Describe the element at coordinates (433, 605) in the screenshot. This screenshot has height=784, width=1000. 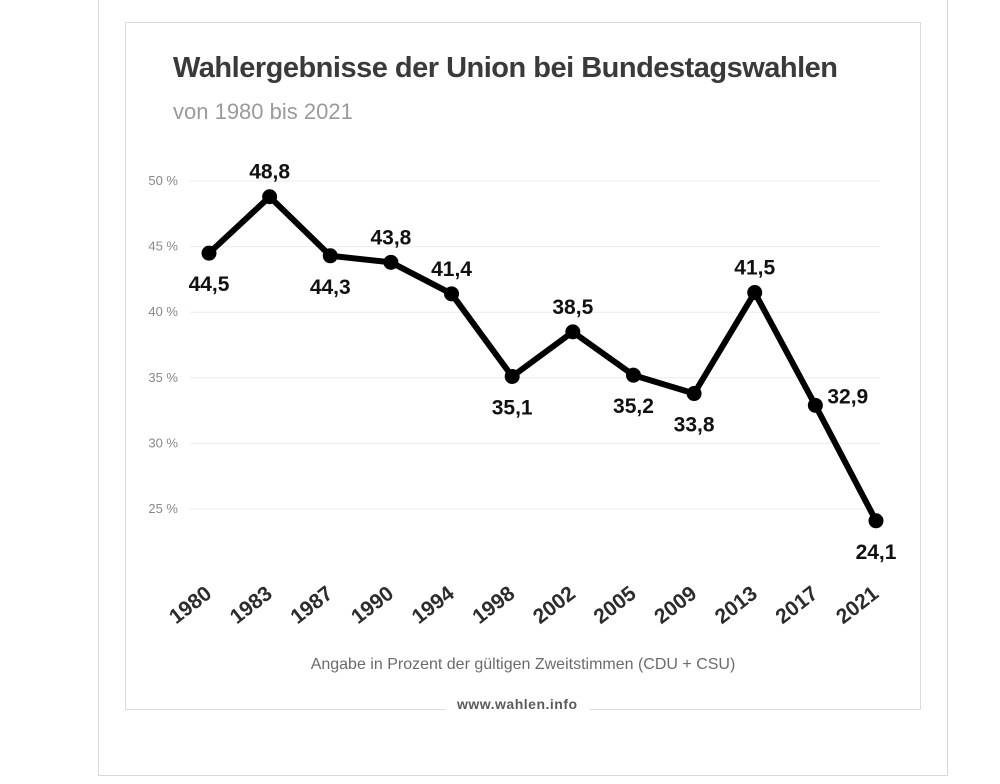
I see `x-tick-label: 1994` at that location.